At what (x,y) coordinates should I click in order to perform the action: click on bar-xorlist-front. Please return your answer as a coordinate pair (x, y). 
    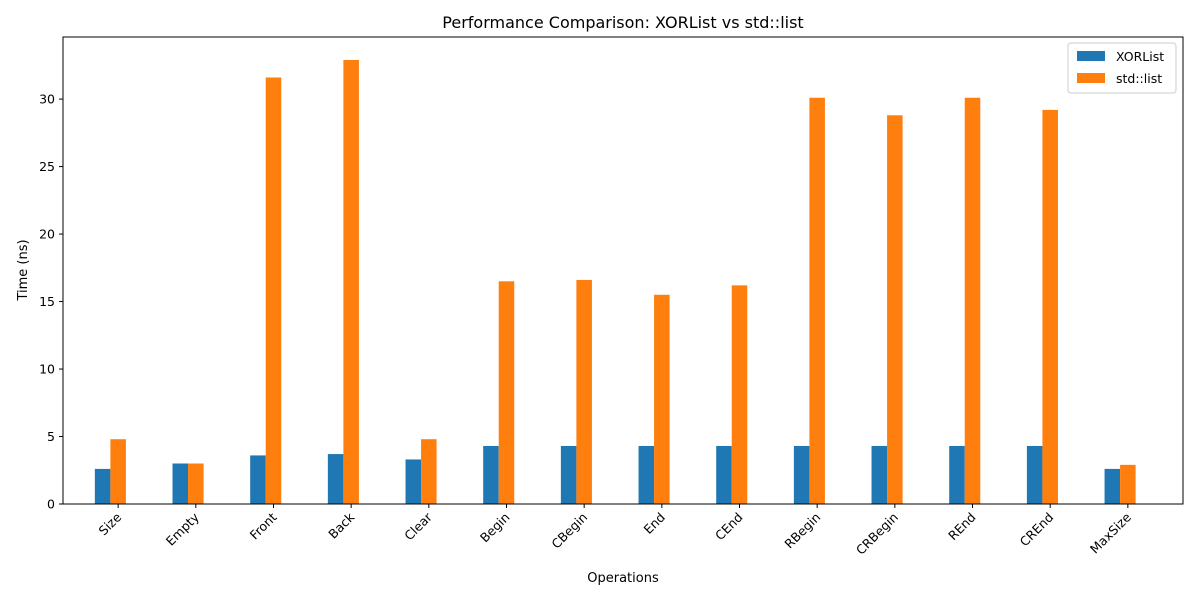
    Looking at the image, I should click on (258, 479).